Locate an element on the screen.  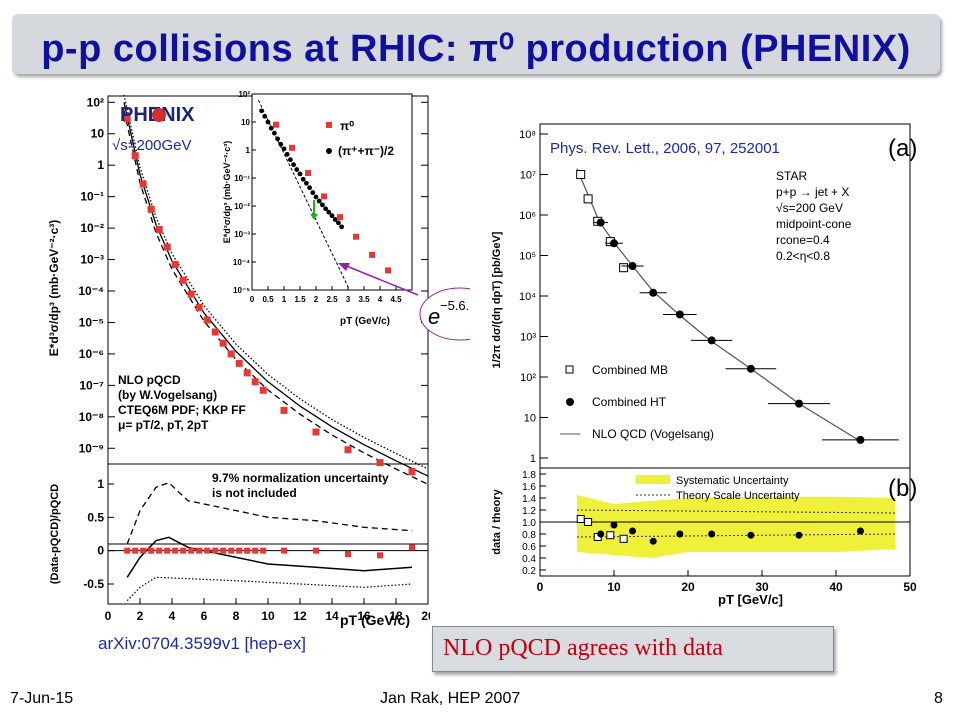
star-ratio-y-ticks: 1.81.61.41.21.00.80.60.40.2 is located at coordinates (534, 523).